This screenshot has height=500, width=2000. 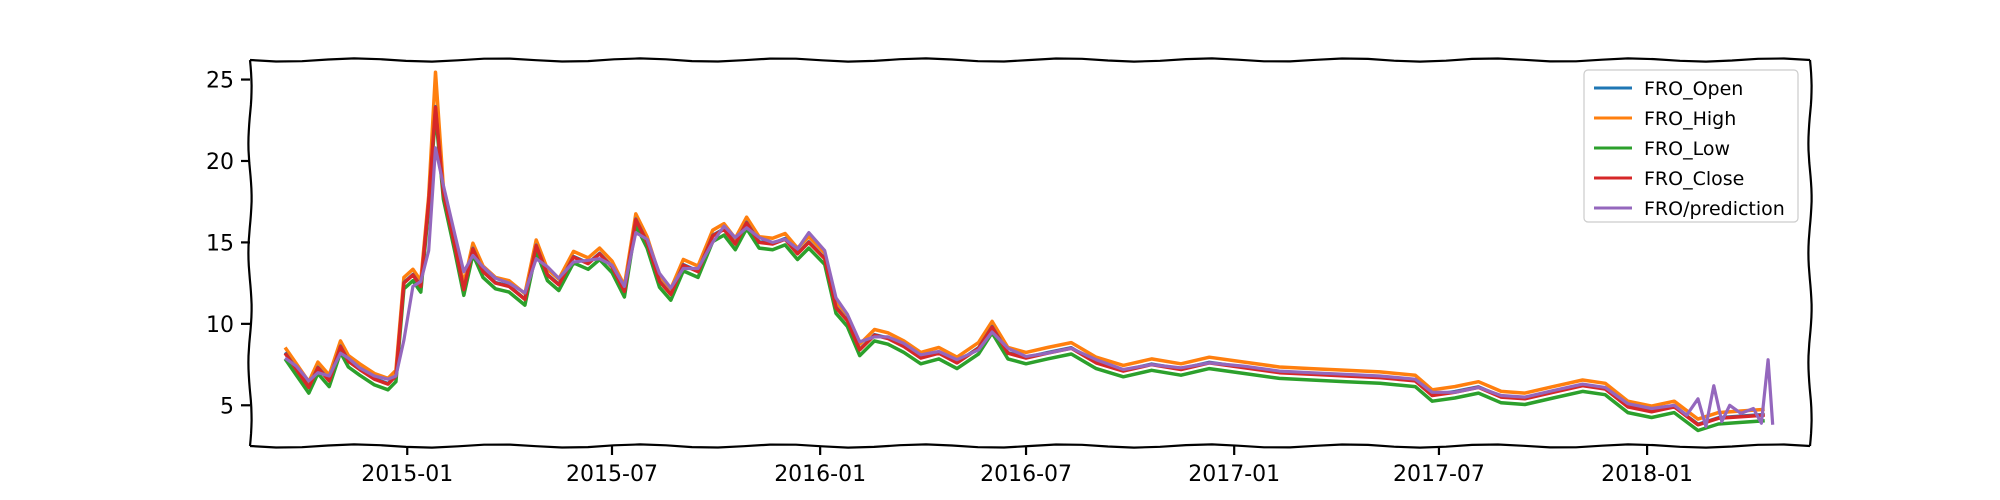 I want to click on legend-box, so click(x=1691, y=146).